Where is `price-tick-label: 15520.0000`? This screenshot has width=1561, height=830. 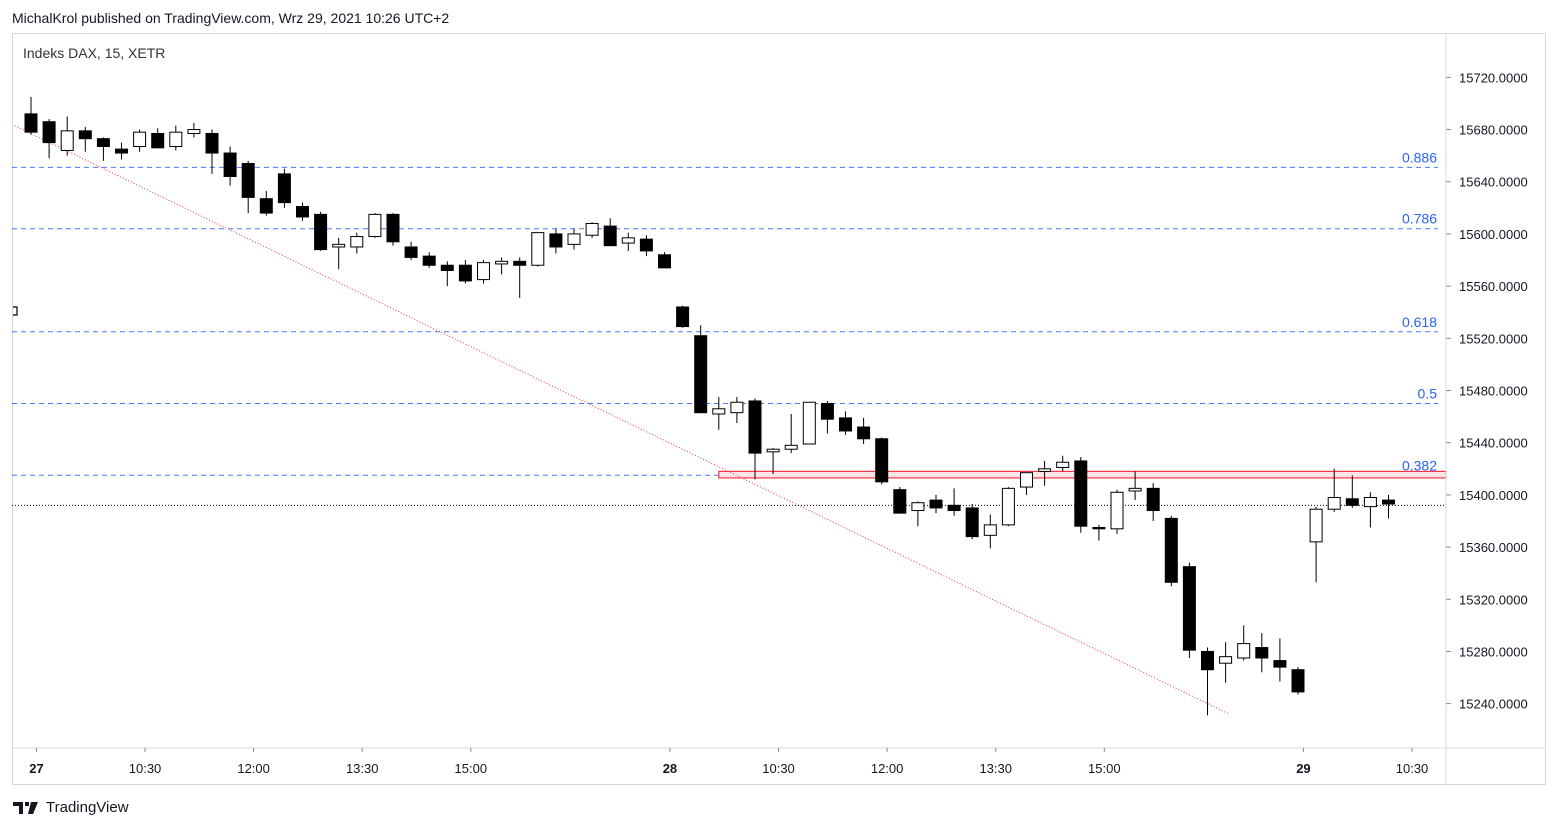 price-tick-label: 15520.0000 is located at coordinates (1493, 338).